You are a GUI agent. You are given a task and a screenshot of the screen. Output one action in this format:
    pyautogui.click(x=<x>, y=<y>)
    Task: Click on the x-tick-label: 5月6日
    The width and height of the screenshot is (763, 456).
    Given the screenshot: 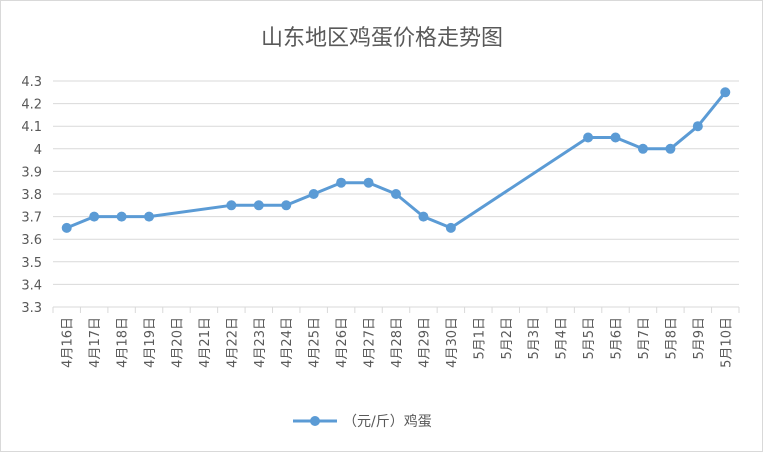 What is the action you would take?
    pyautogui.click(x=617, y=338)
    